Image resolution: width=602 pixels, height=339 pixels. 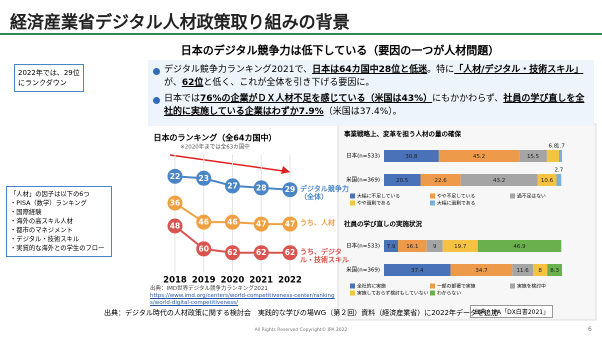 What do you see at coordinates (531, 196) in the screenshot?
I see `legend-label: 過不足はない` at bounding box center [531, 196].